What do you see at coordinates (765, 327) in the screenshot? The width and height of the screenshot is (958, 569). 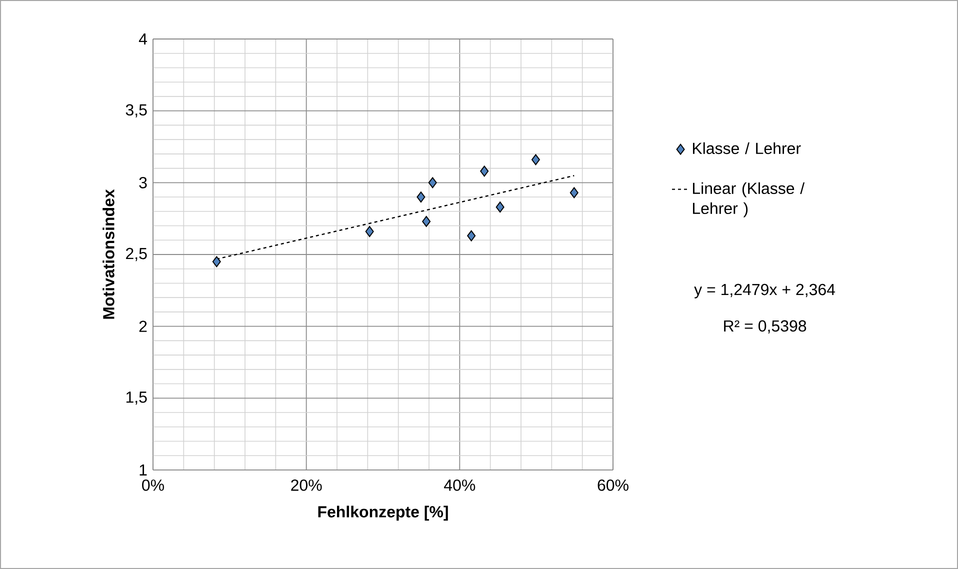 I see `text: R² = 0,5398` at bounding box center [765, 327].